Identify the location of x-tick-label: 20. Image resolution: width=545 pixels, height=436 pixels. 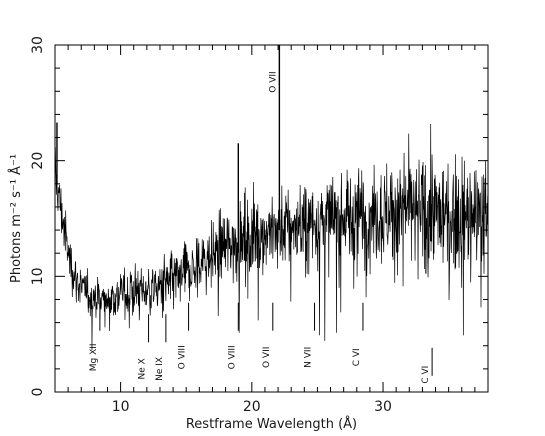
(252, 407).